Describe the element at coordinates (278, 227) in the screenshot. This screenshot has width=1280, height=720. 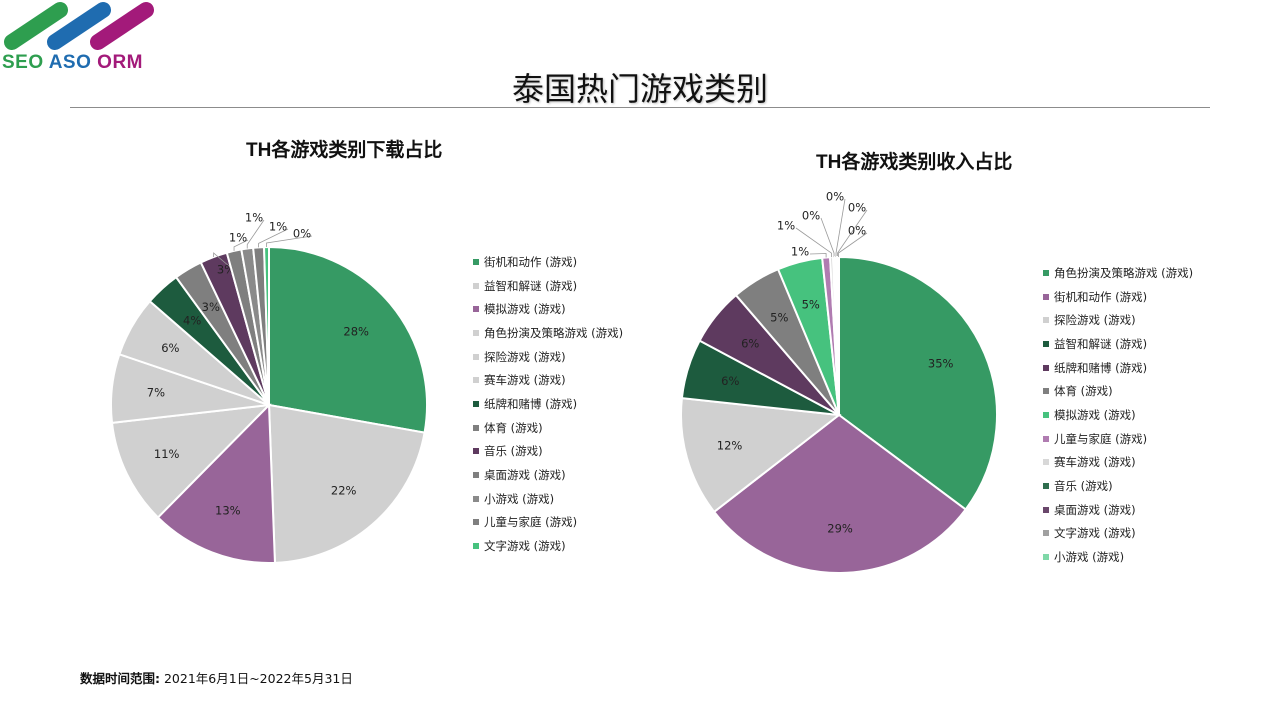
I see `downloads-data-label-11: 1%` at that location.